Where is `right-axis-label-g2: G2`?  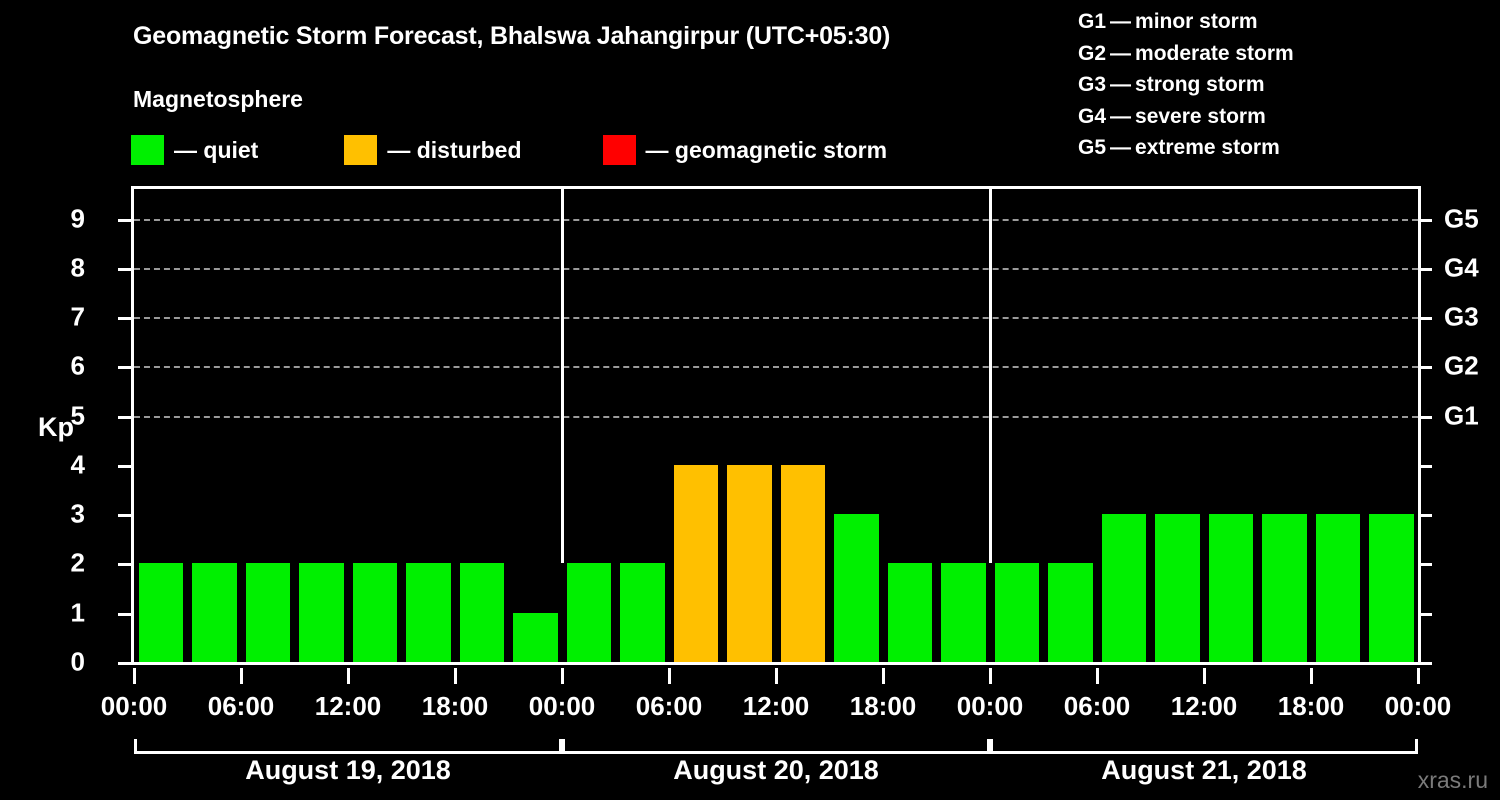 right-axis-label-g2: G2 is located at coordinates (1461, 365).